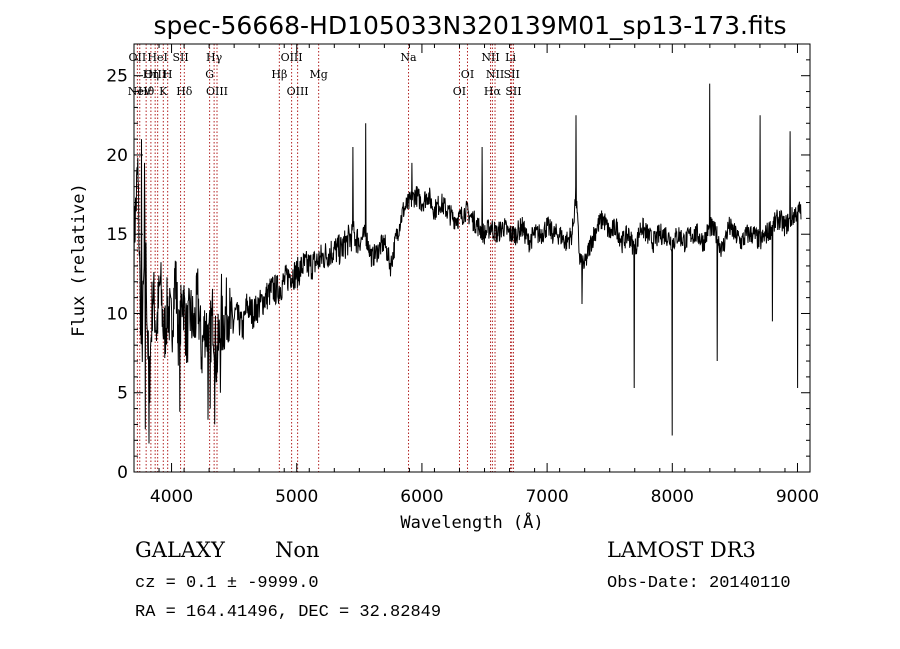 This screenshot has width=900, height=649. What do you see at coordinates (138, 57) in the screenshot?
I see `line-marker-label: OII` at bounding box center [138, 57].